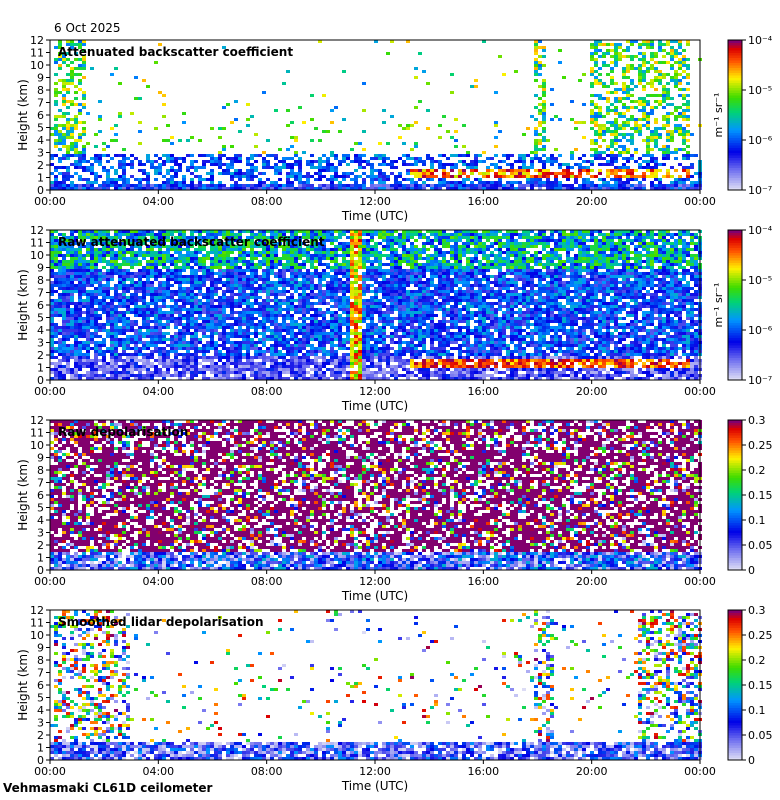 The height and width of the screenshot is (800, 780). I want to click on y-tick-label: 7, so click(40, 103).